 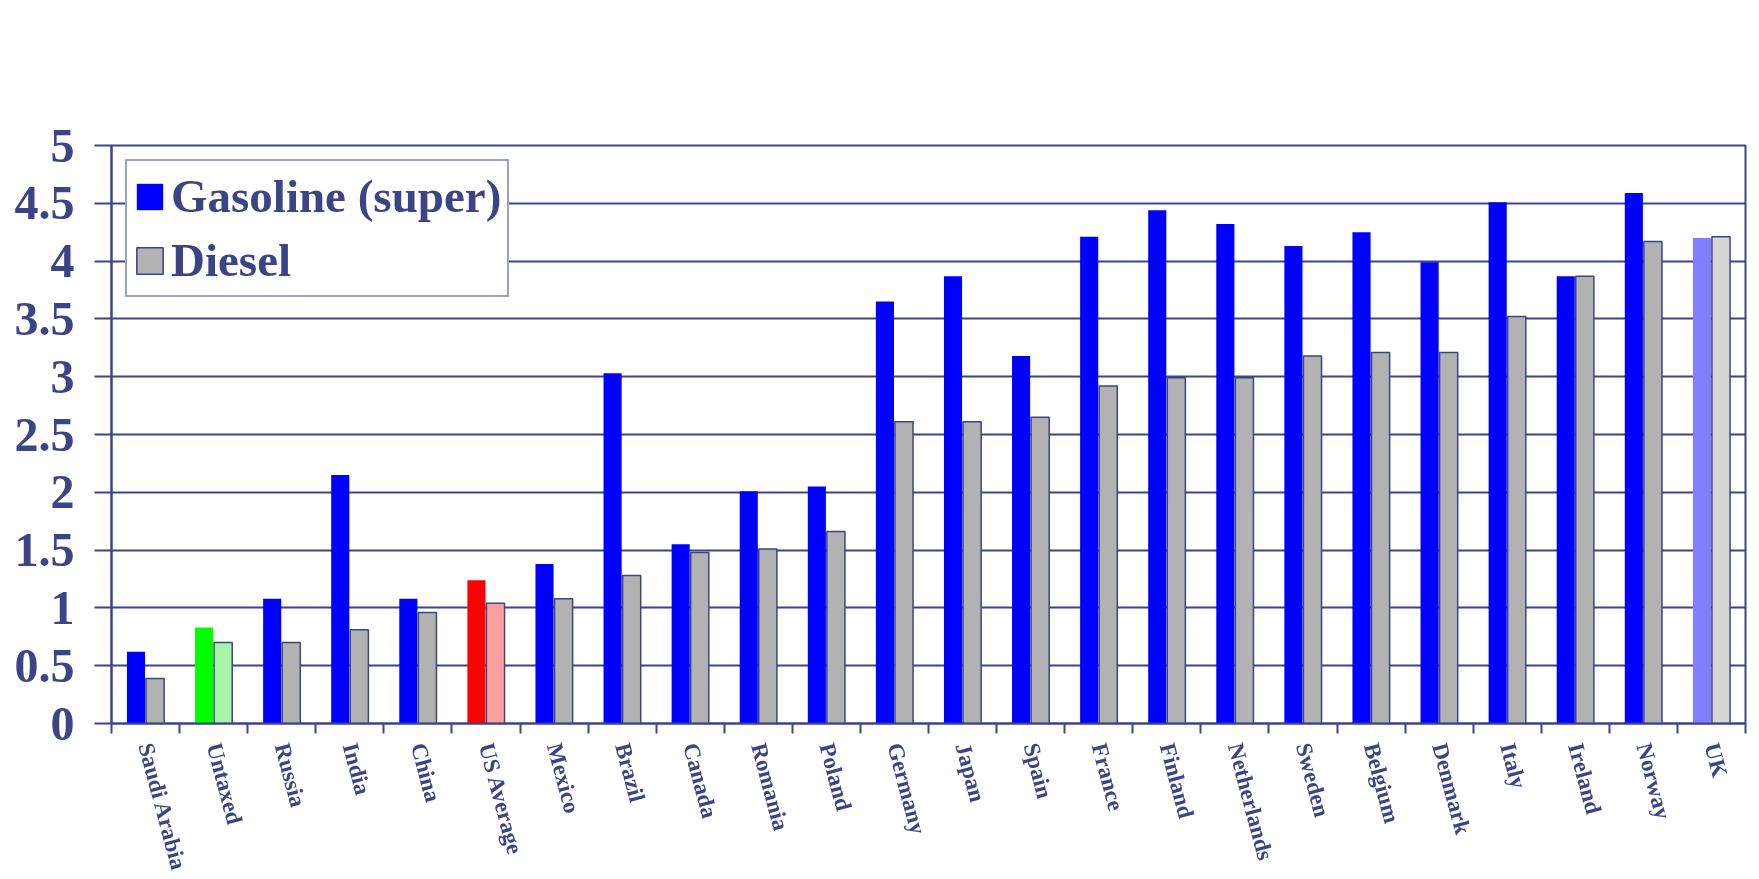 What do you see at coordinates (835, 777) in the screenshot?
I see `x-tick-label: Poland` at bounding box center [835, 777].